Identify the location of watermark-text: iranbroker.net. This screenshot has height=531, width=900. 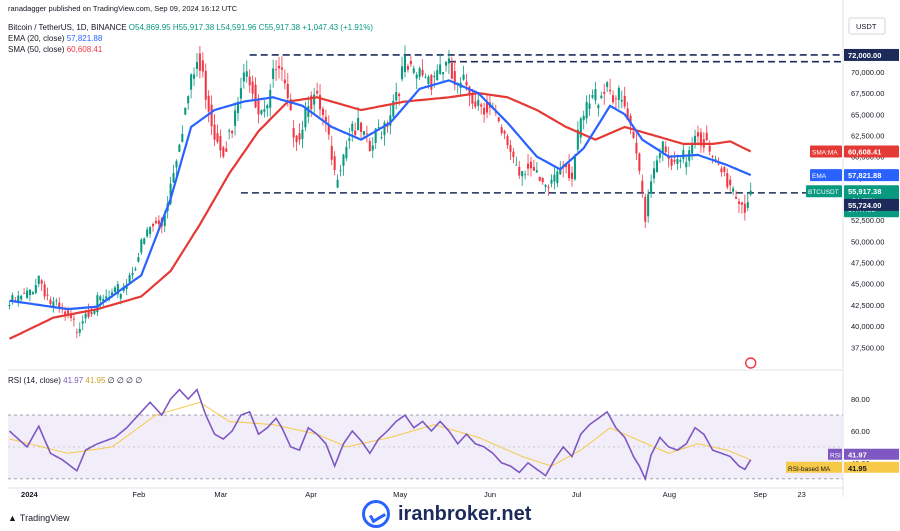
(465, 513).